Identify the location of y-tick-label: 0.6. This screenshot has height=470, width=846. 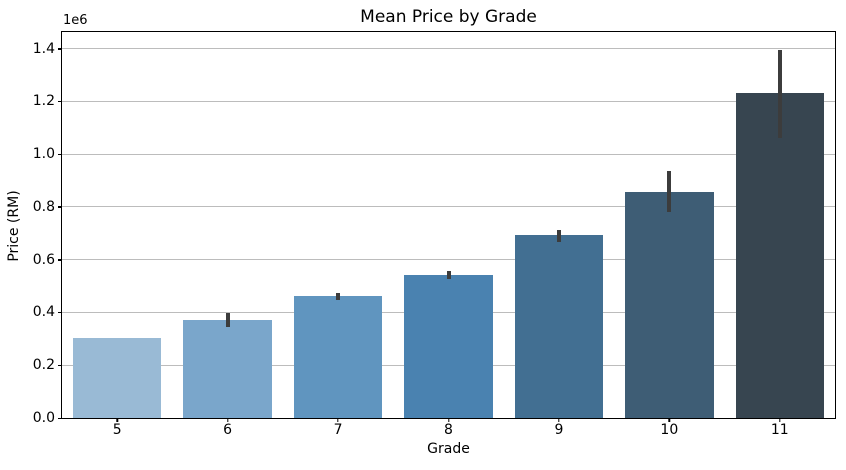
(43, 259).